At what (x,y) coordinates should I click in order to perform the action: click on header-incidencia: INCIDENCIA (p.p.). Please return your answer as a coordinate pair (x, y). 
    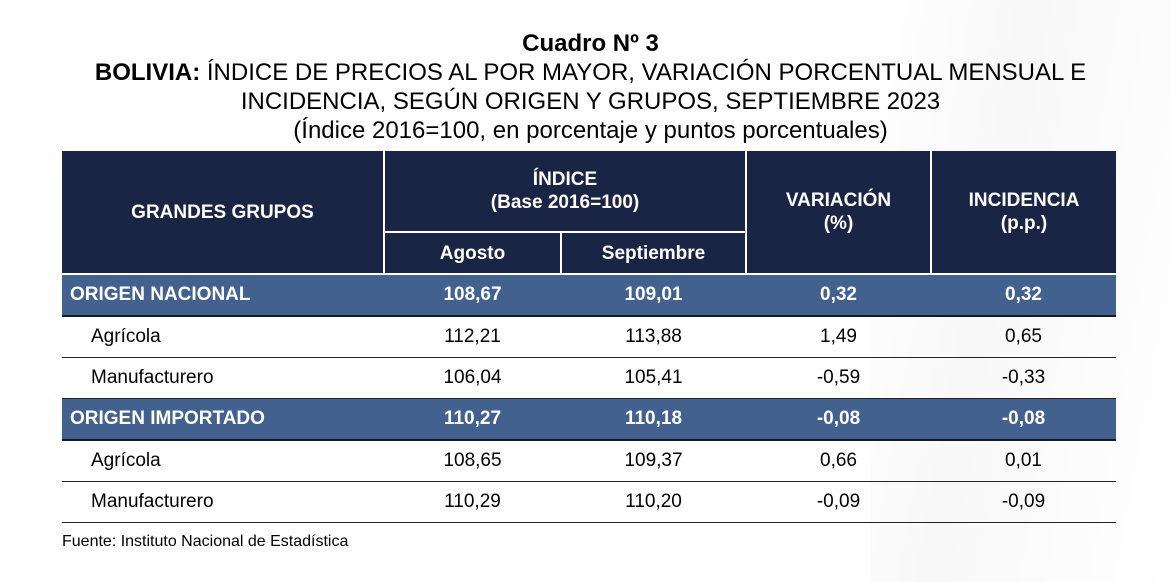
    Looking at the image, I should click on (1023, 213).